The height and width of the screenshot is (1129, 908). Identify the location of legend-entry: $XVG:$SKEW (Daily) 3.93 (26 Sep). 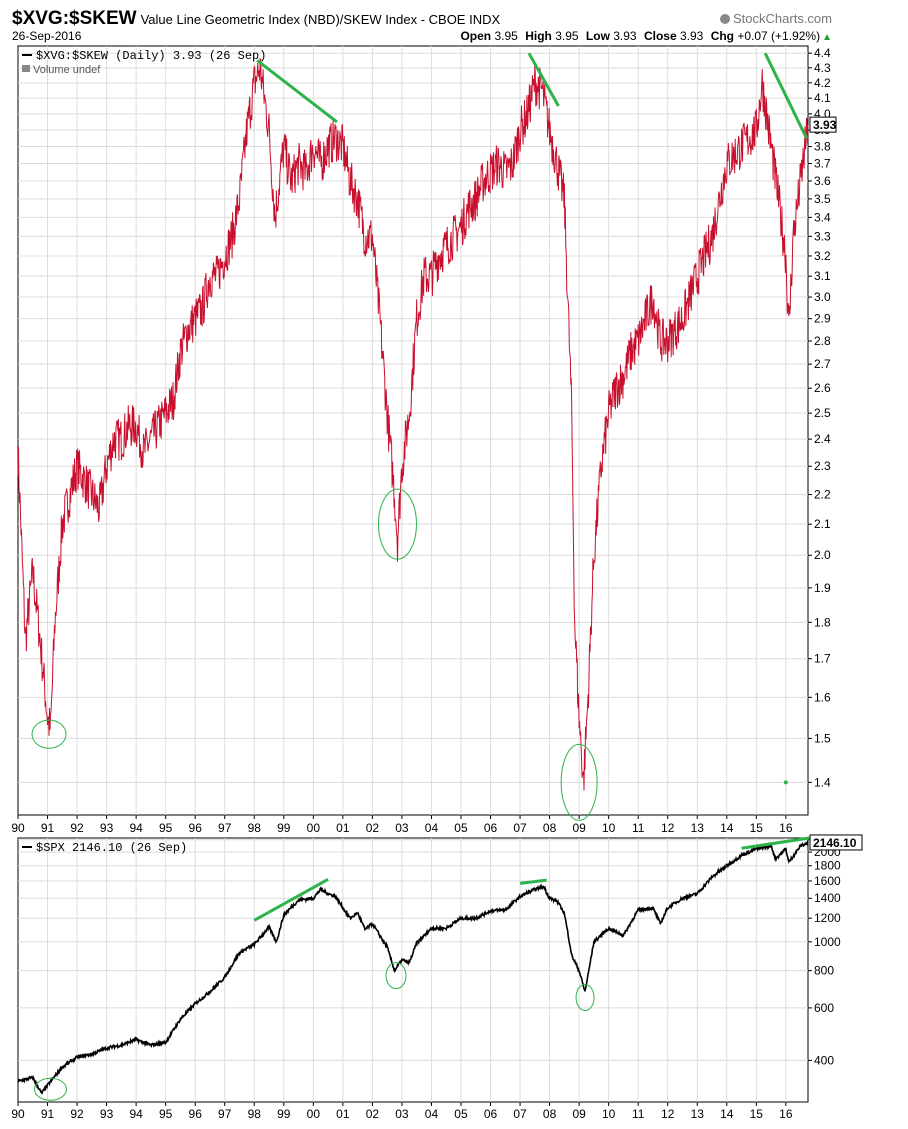
(151, 56).